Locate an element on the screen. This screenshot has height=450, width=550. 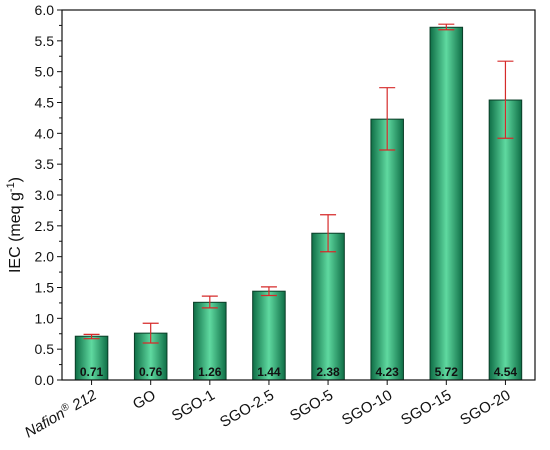
y-tick-label: 1.0 is located at coordinates (45, 318).